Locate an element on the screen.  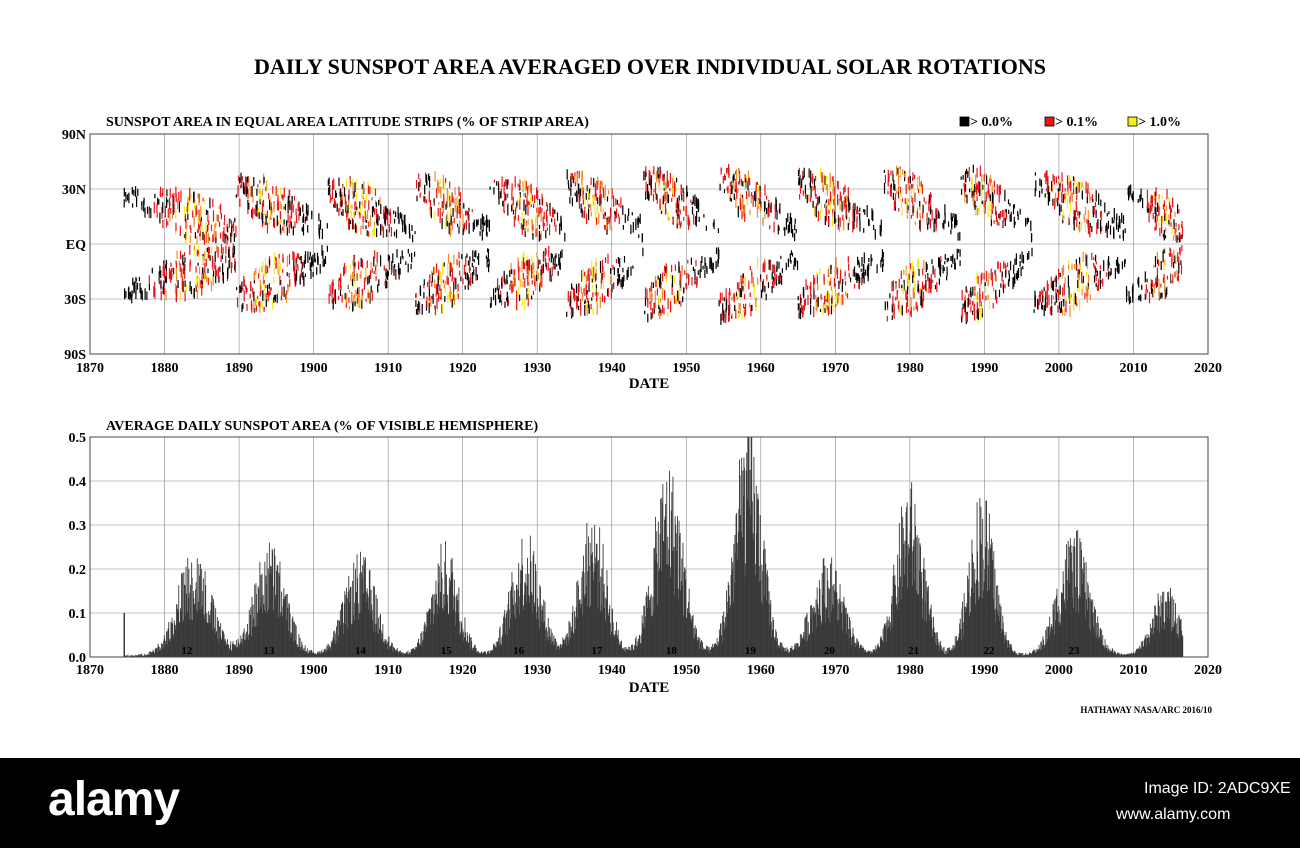
y-tick-label: 30N is located at coordinates (74, 190).